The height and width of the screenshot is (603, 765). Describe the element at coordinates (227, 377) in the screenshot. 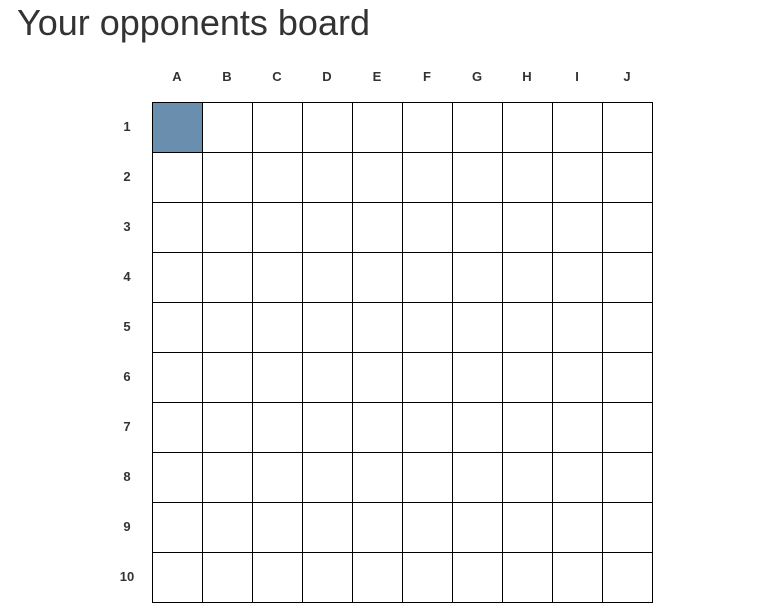

I see `board-cell-b6` at that location.